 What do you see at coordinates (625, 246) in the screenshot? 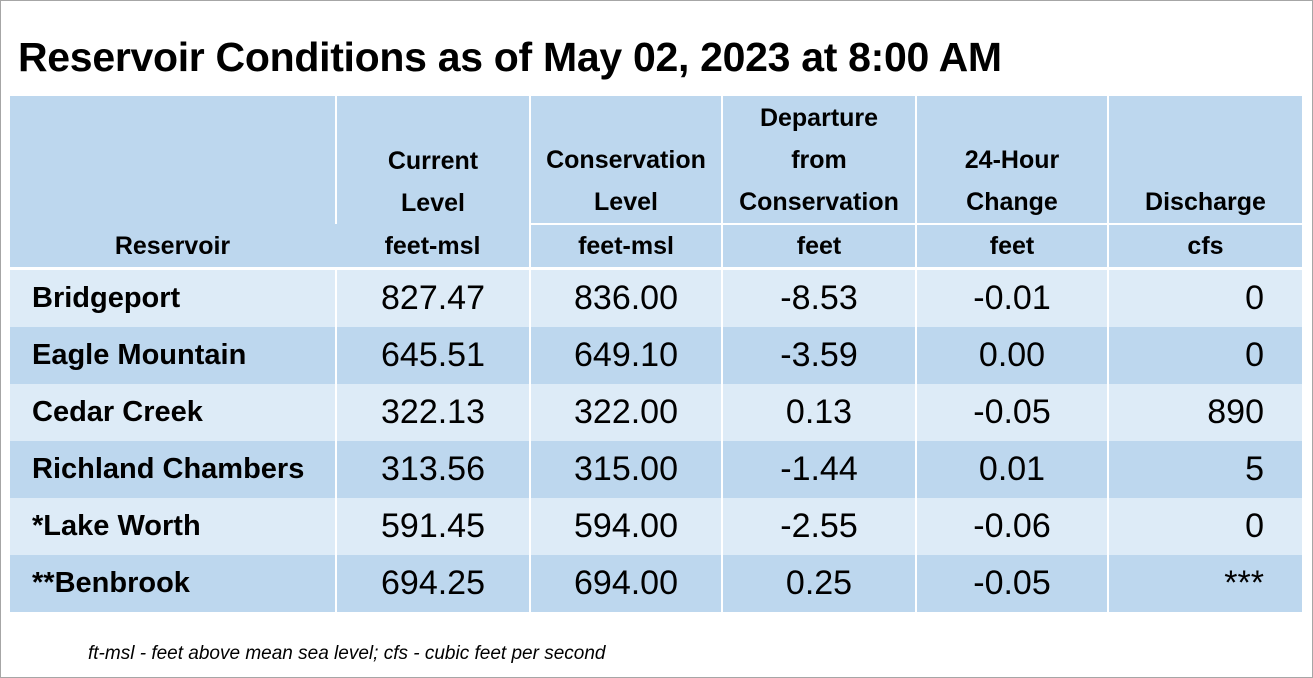
I see `unit-conservation-level: feet-msl` at bounding box center [625, 246].